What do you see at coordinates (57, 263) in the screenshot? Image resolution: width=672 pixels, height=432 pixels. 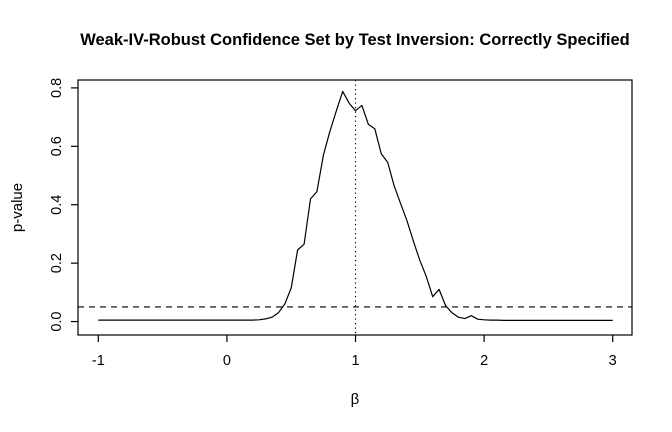 I see `y-axis-tick-label: 0.2` at bounding box center [57, 263].